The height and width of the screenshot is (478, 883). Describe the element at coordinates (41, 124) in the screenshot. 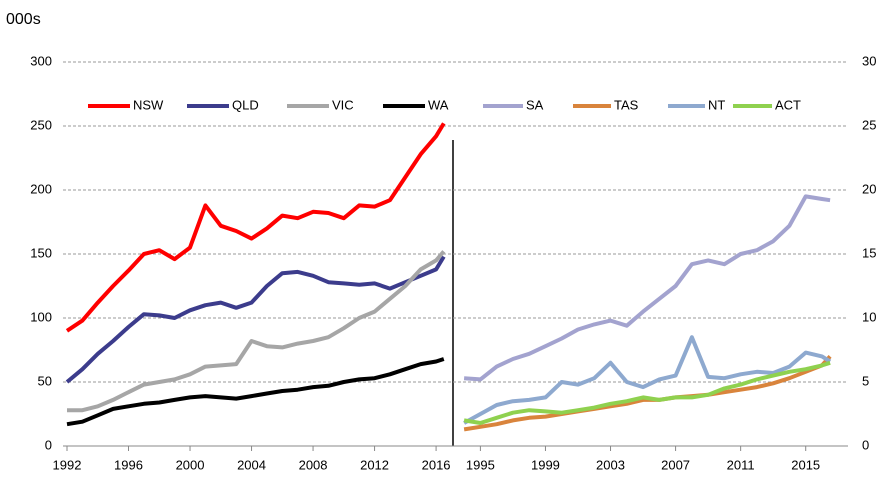

I see `y-tick-label: 250` at that location.